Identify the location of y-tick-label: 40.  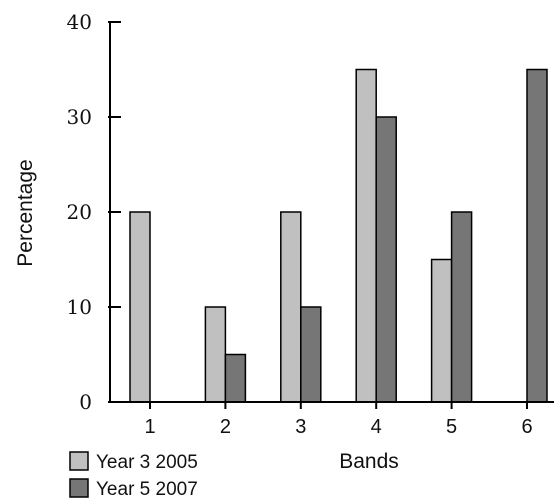
(79, 22).